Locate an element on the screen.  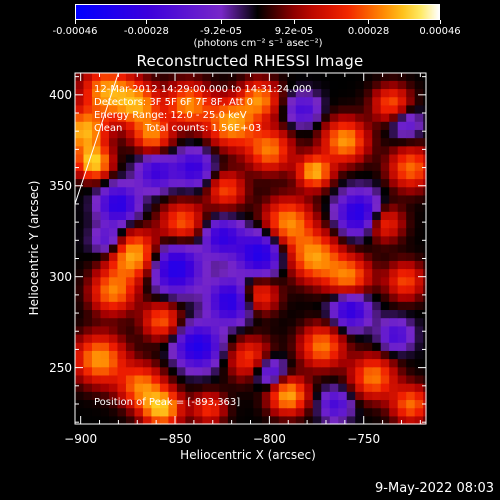
annotation-time-range: 12-Mar-2012 14:29:00.000 to 14:31:24.000 is located at coordinates (203, 89).